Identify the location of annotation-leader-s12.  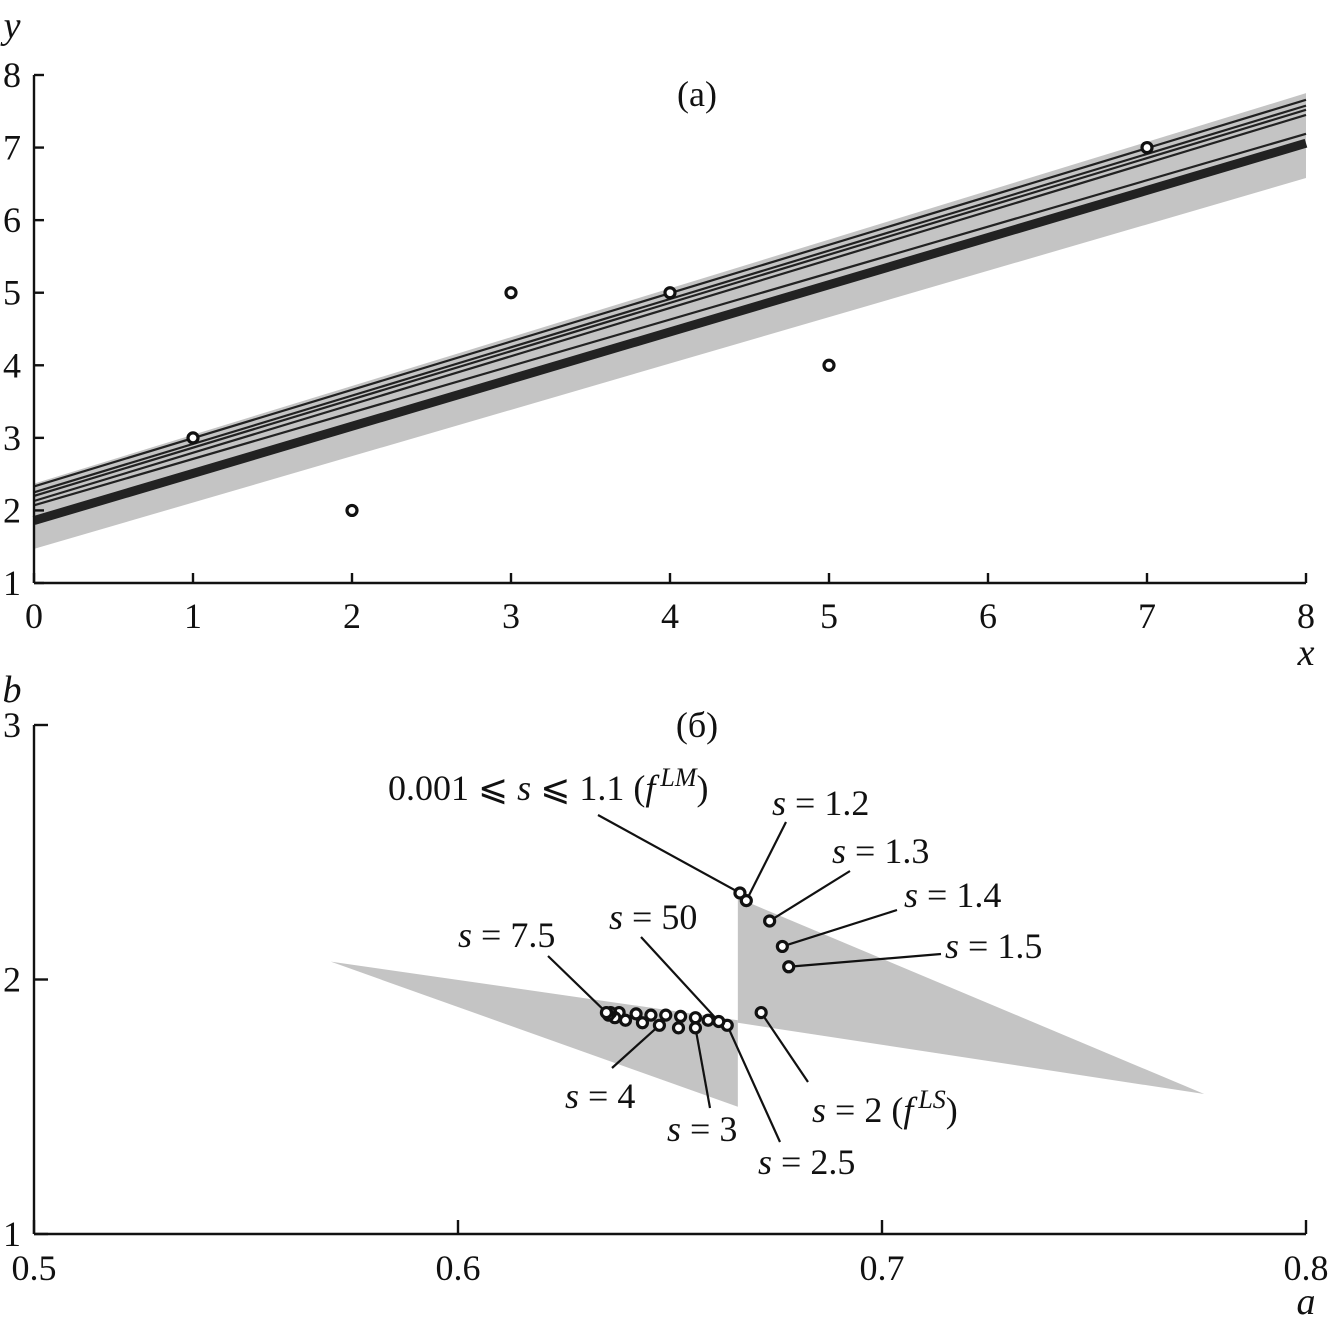
(766, 861).